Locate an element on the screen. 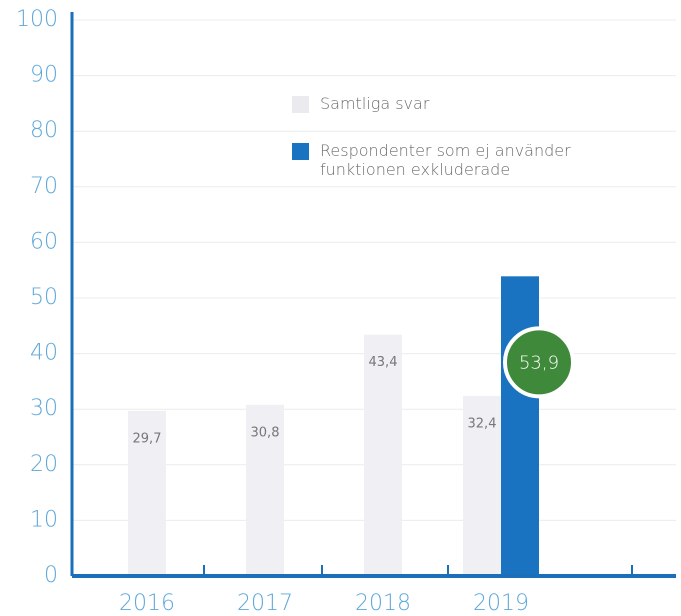 Image resolution: width=681 pixels, height=616 pixels. x-tick-label: 2018 is located at coordinates (383, 603).